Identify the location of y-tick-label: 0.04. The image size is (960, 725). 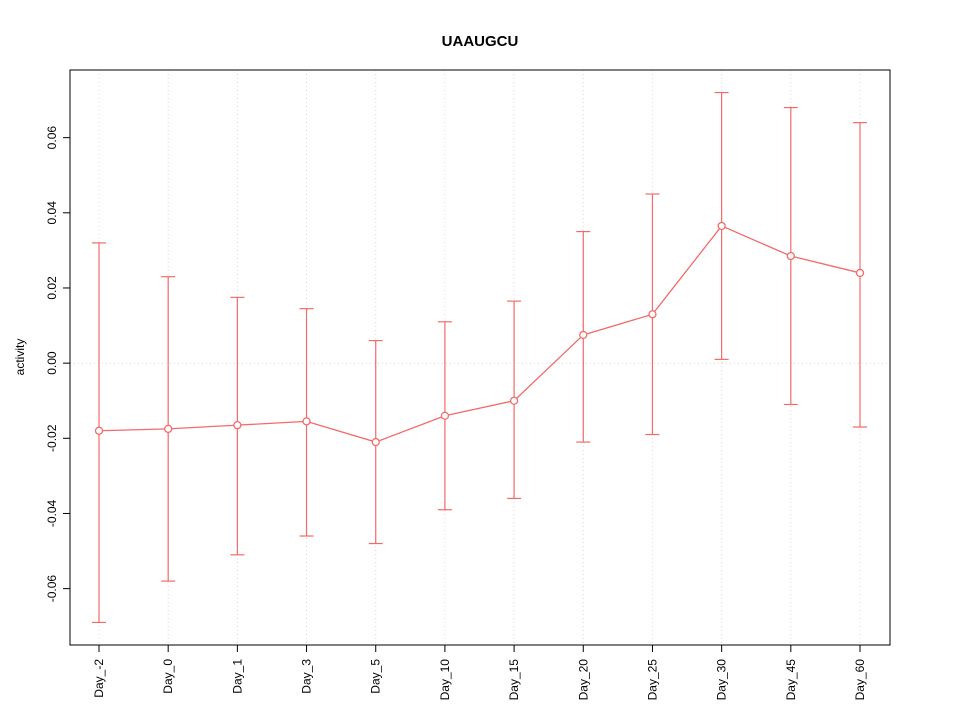
(52, 213).